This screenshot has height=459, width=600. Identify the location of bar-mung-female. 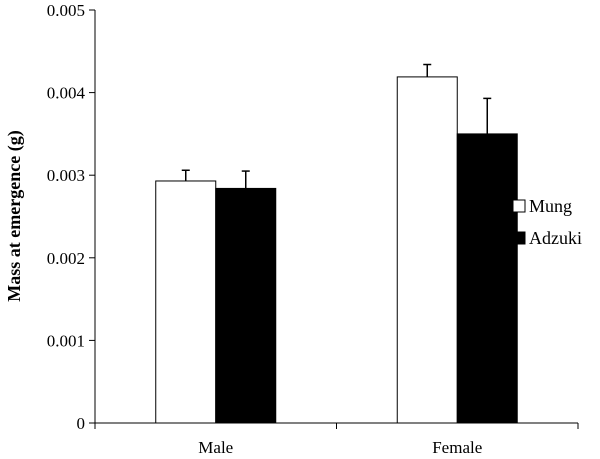
(427, 250).